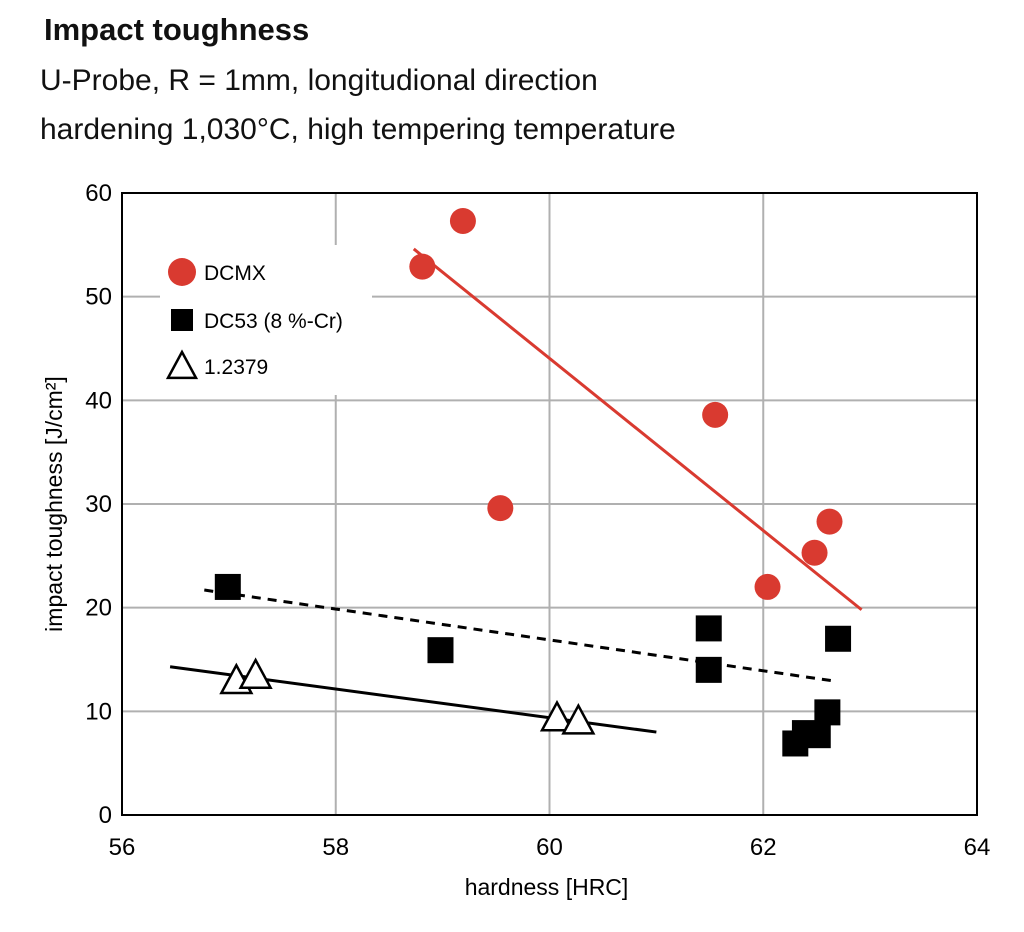 Image resolution: width=1024 pixels, height=932 pixels. I want to click on chart-title: Impact toughness, so click(177, 29).